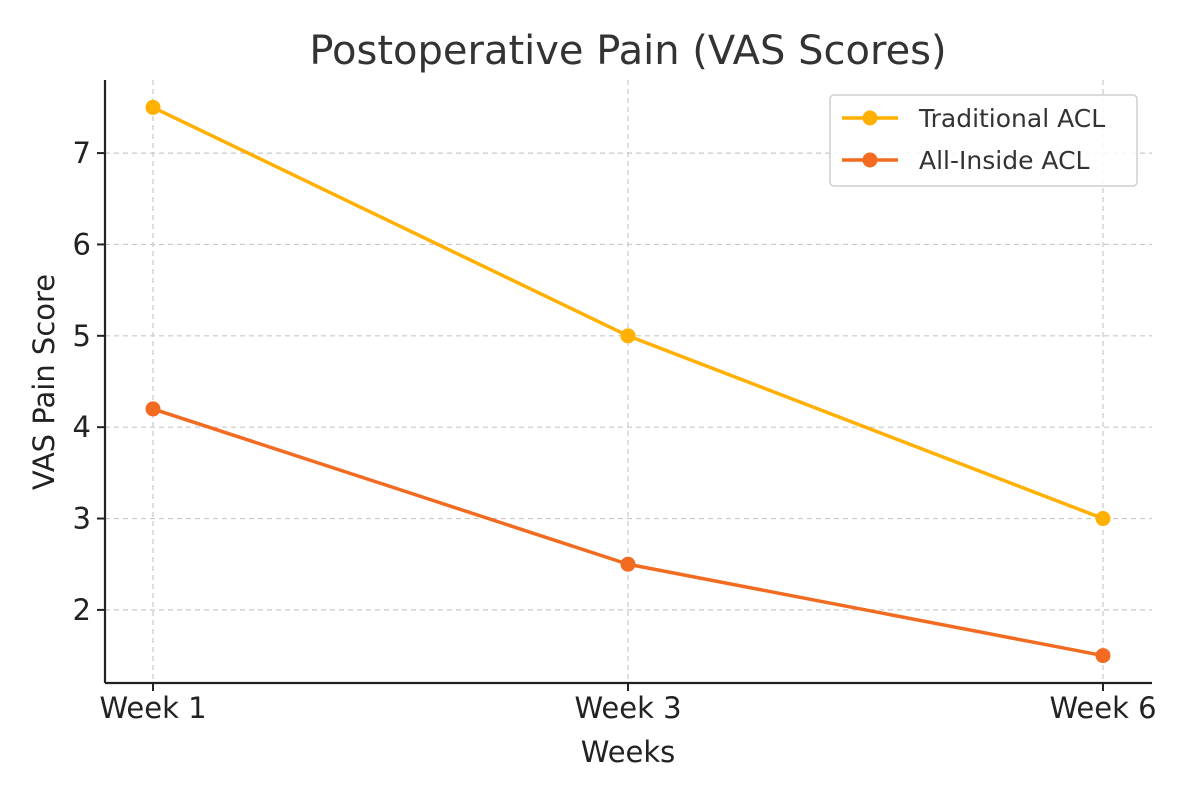  Describe the element at coordinates (628, 752) in the screenshot. I see `x-axis-label: Weeks` at that location.